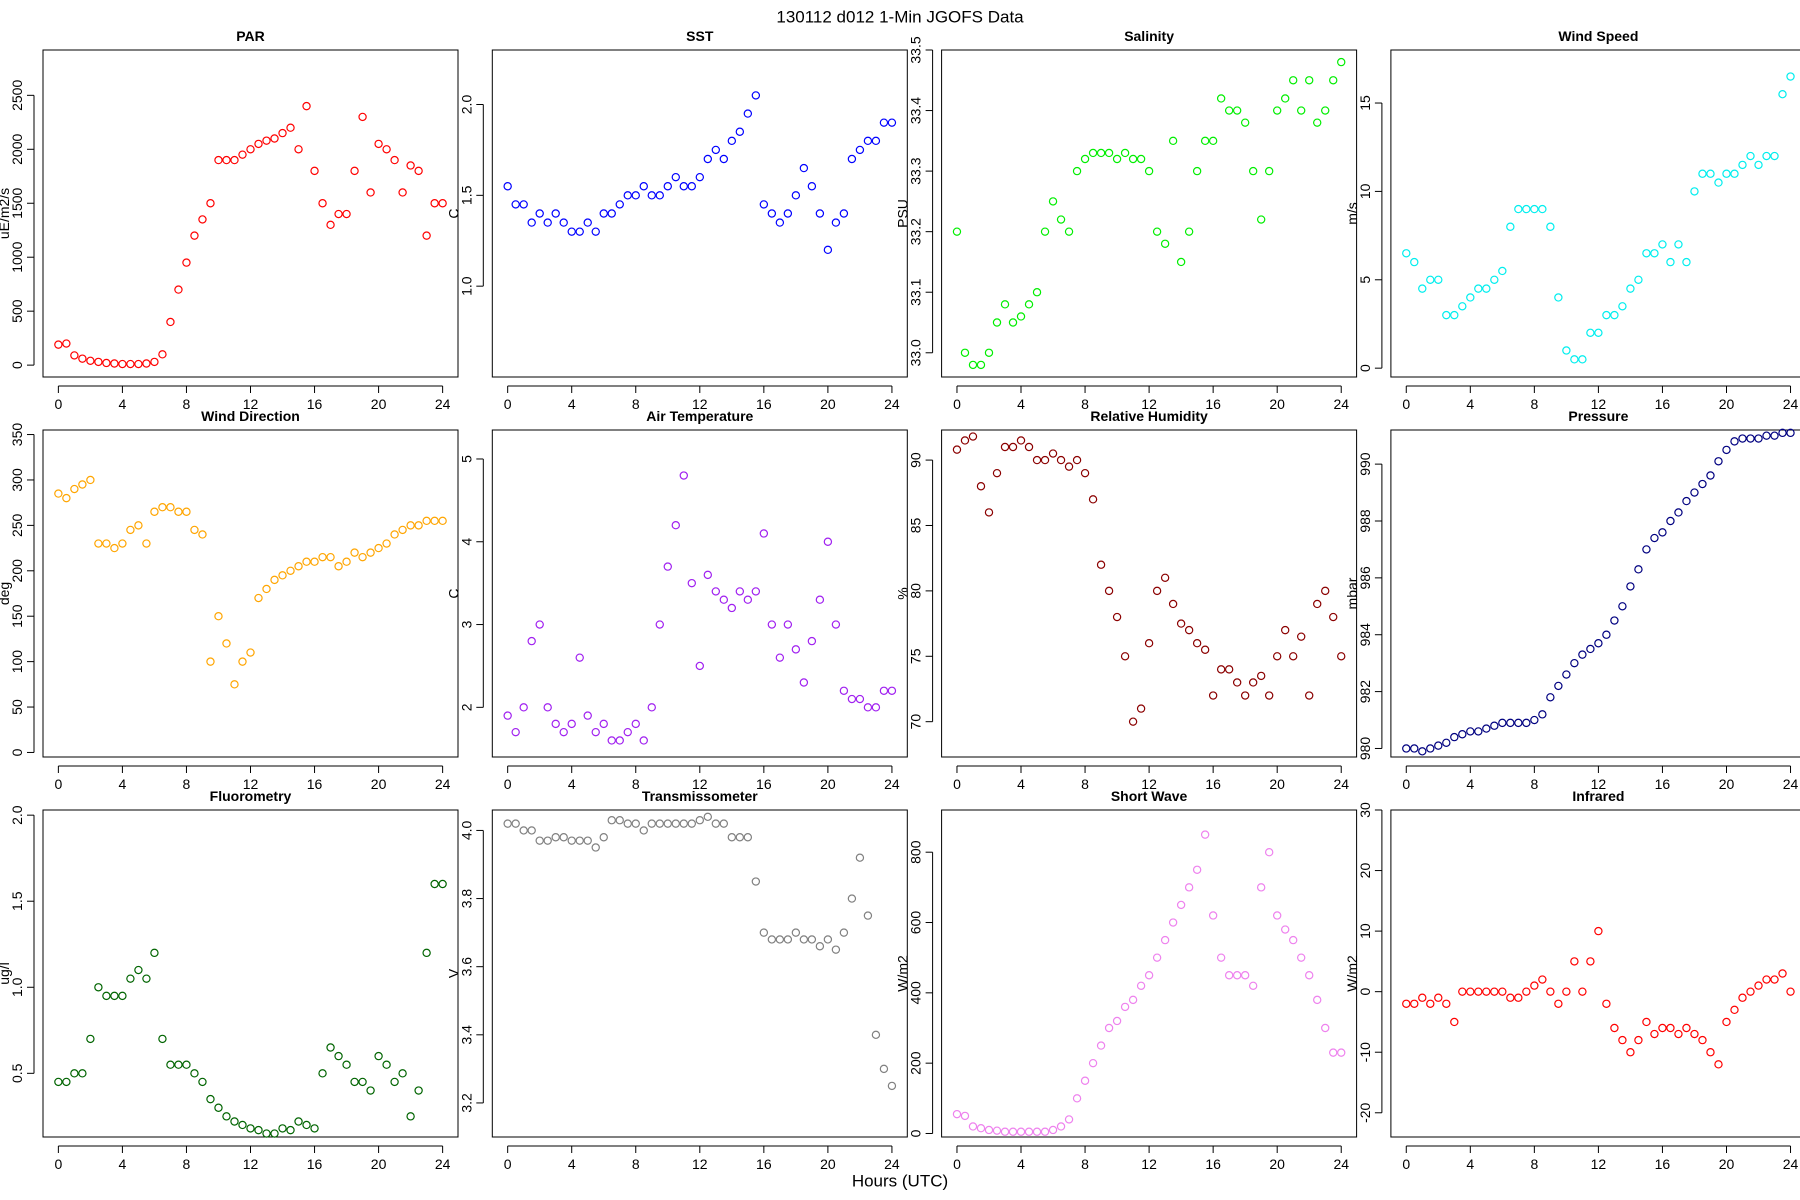 The image size is (1800, 1200). Describe the element at coordinates (916, 993) in the screenshot. I see `y-tick-label: 400` at that location.